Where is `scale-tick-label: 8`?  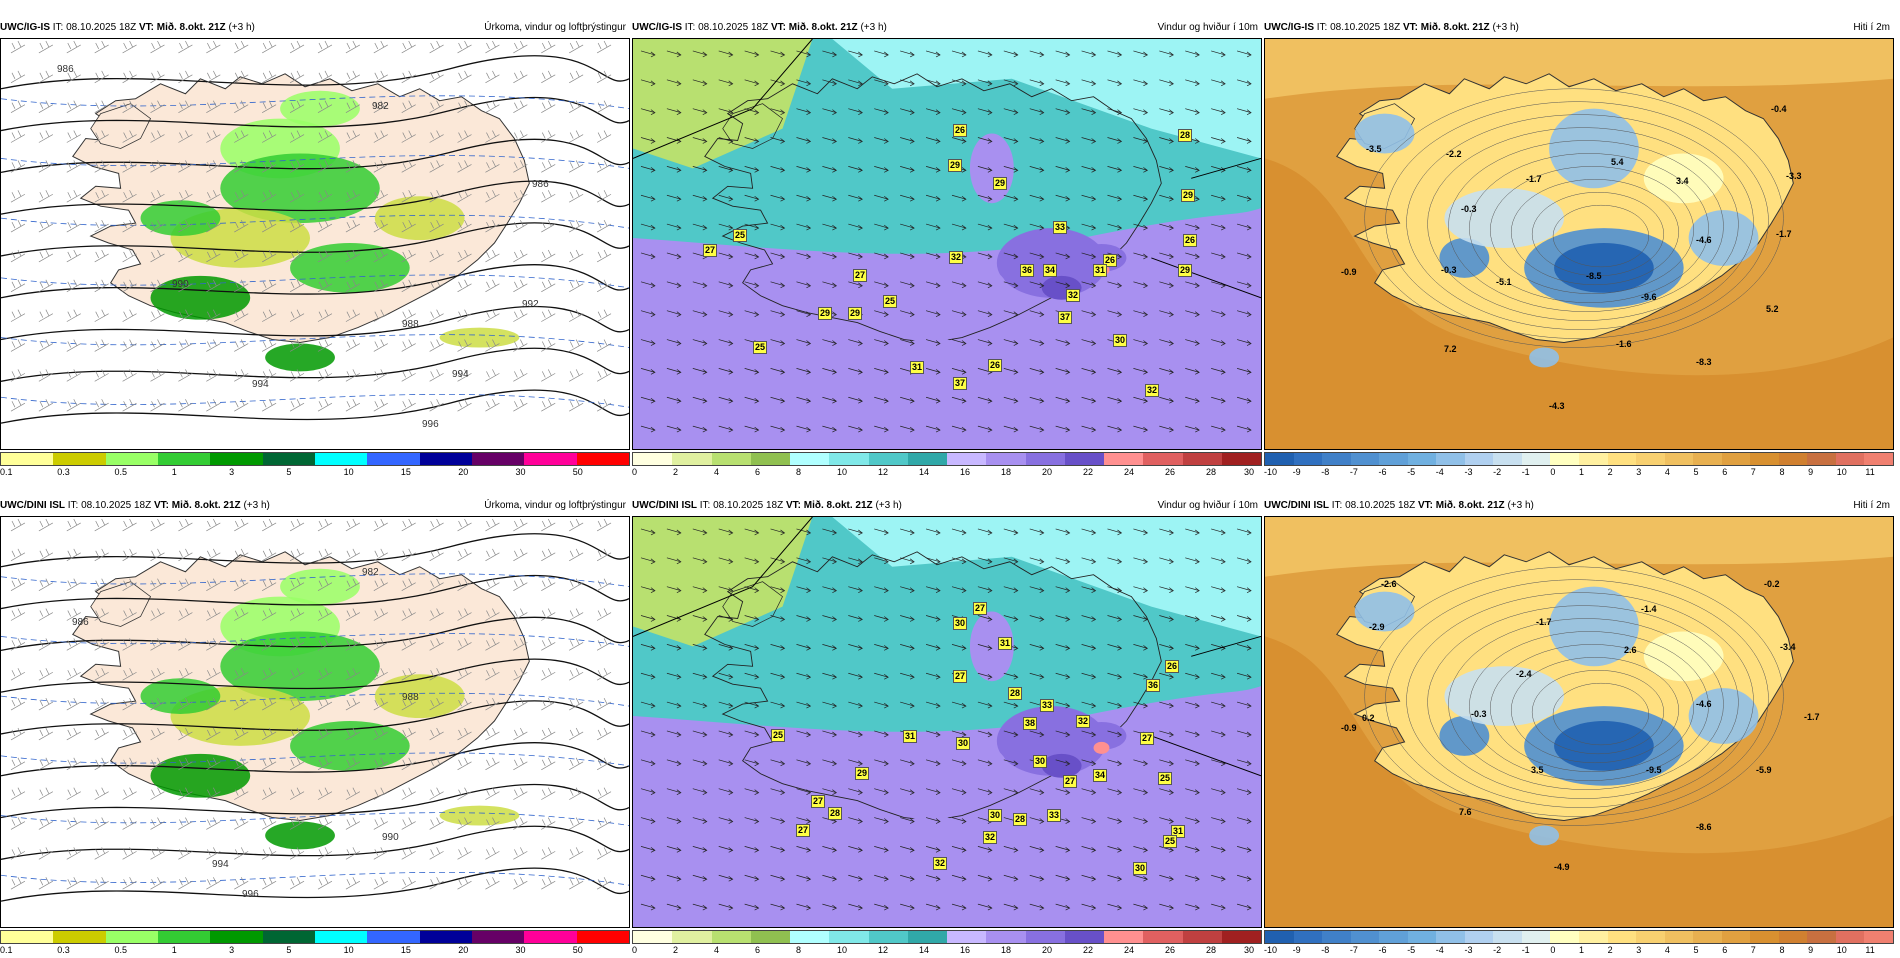
scale-tick-label: 8 is located at coordinates (799, 472).